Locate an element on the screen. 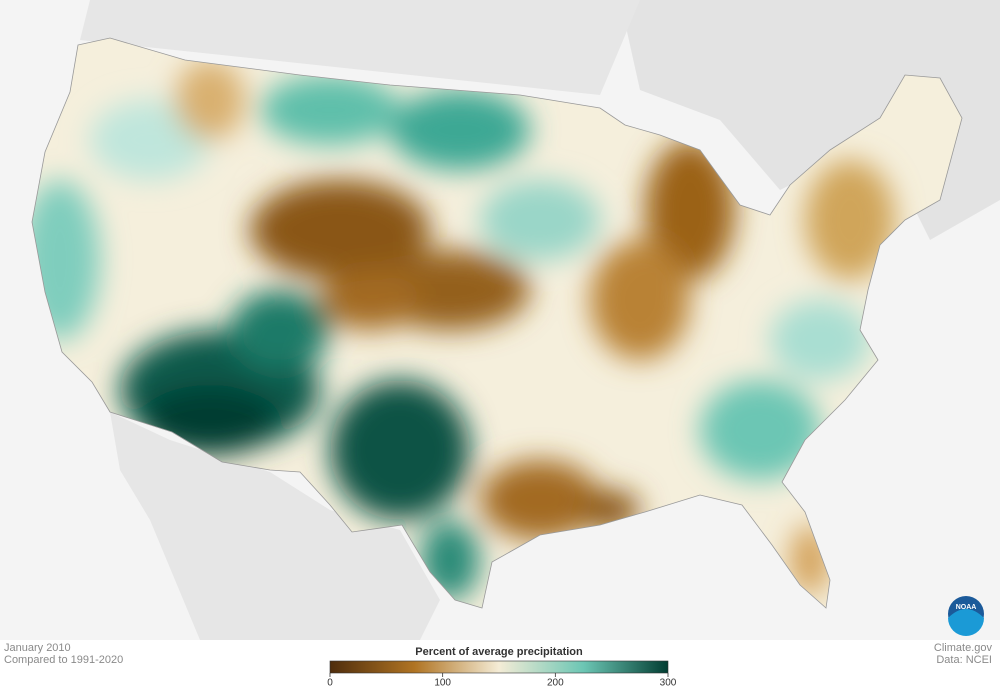 The width and height of the screenshot is (1000, 695). tick-label: 0 is located at coordinates (330, 683).